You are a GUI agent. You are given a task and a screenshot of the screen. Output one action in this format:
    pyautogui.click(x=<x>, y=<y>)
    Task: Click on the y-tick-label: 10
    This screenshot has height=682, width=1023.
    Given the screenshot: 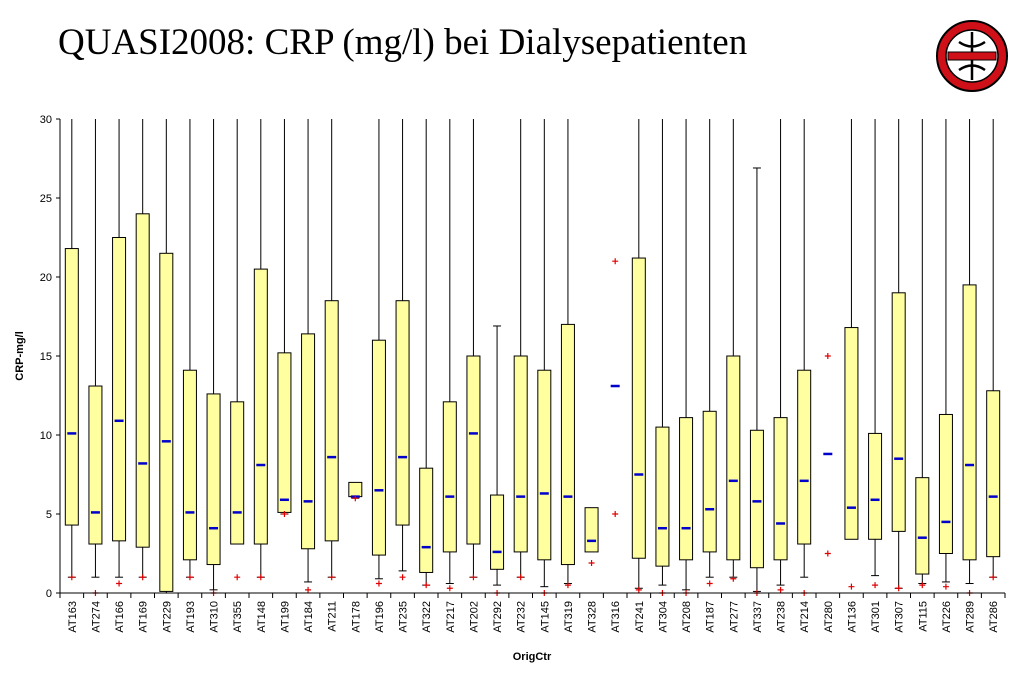 What is the action you would take?
    pyautogui.click(x=46, y=436)
    